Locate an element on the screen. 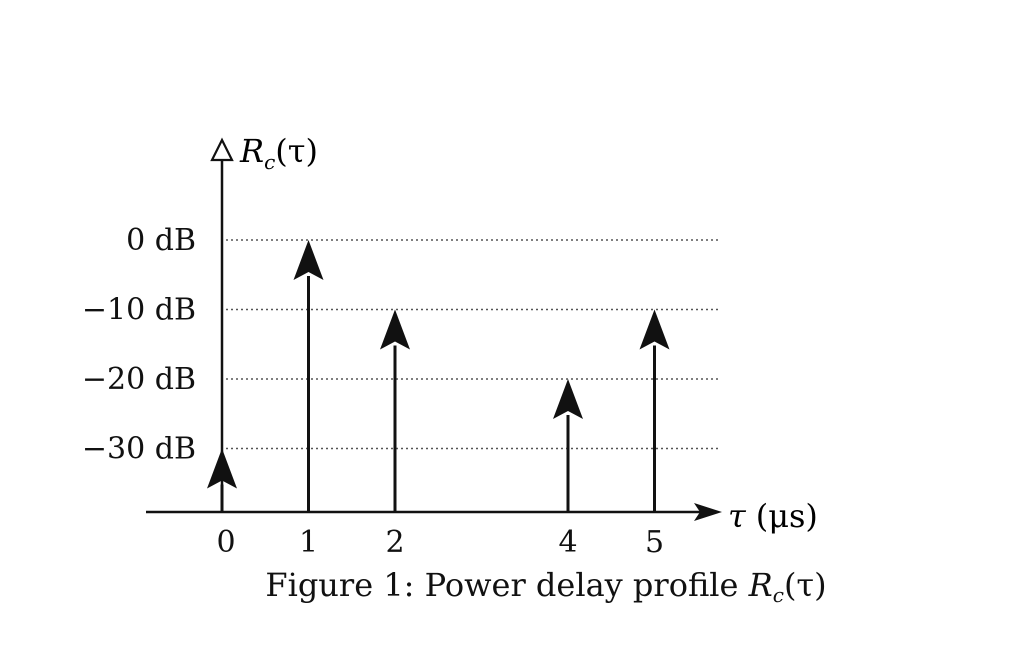 The image size is (1024, 657). y-tick-label: −10 dB is located at coordinates (139, 310).